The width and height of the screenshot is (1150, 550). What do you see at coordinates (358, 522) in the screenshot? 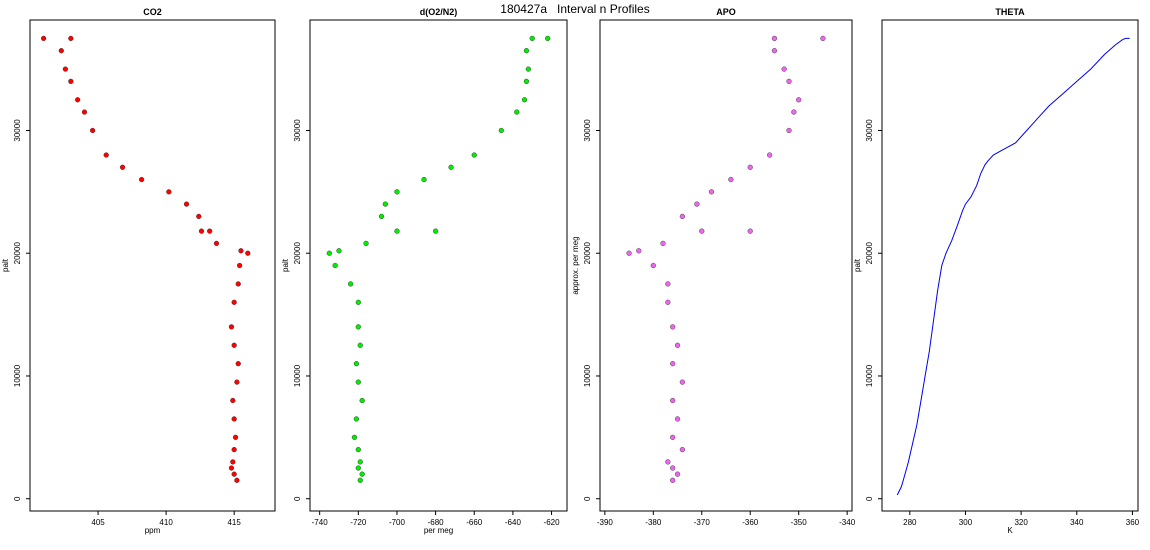
I see `x-tick-label: -720` at bounding box center [358, 522].